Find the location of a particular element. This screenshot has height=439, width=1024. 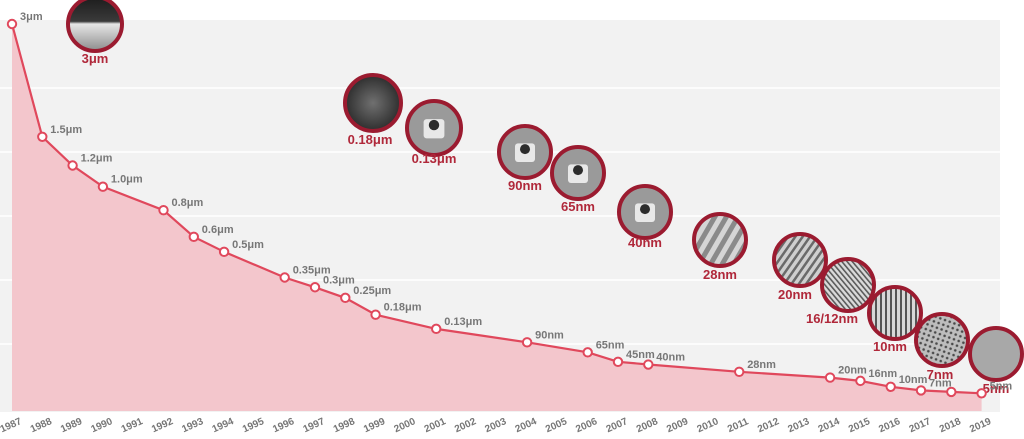

node-label: 28nm is located at coordinates (720, 274).